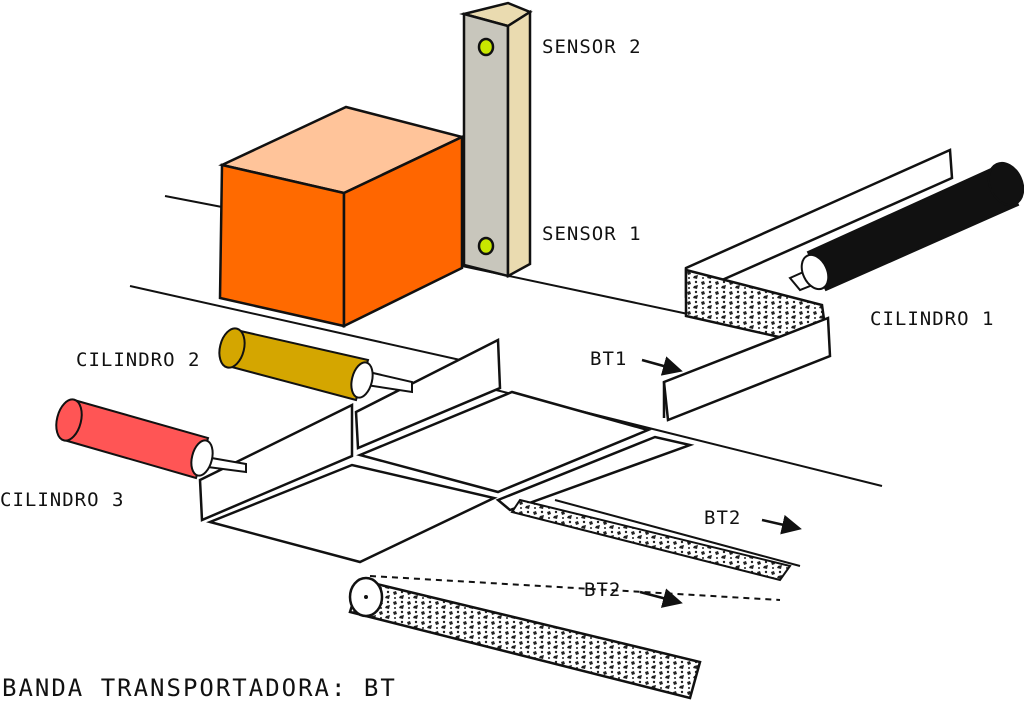  What do you see at coordinates (662, 366) in the screenshot?
I see `bt1-arrow` at bounding box center [662, 366].